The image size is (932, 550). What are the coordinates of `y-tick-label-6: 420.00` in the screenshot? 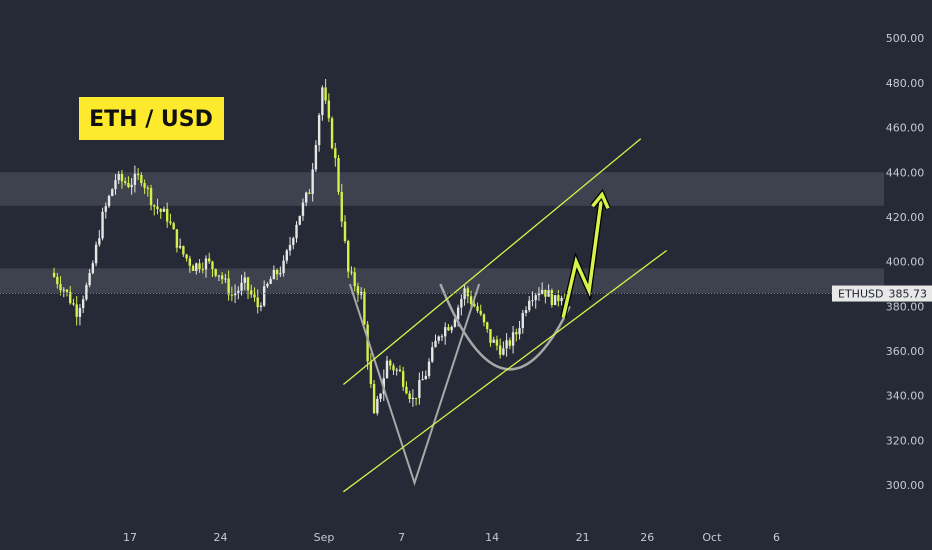 It's located at (905, 217).